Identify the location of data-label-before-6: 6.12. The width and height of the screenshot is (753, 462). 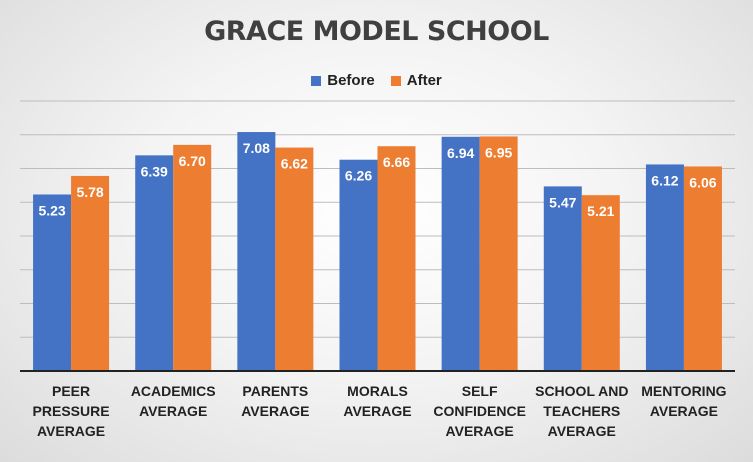
(664, 180).